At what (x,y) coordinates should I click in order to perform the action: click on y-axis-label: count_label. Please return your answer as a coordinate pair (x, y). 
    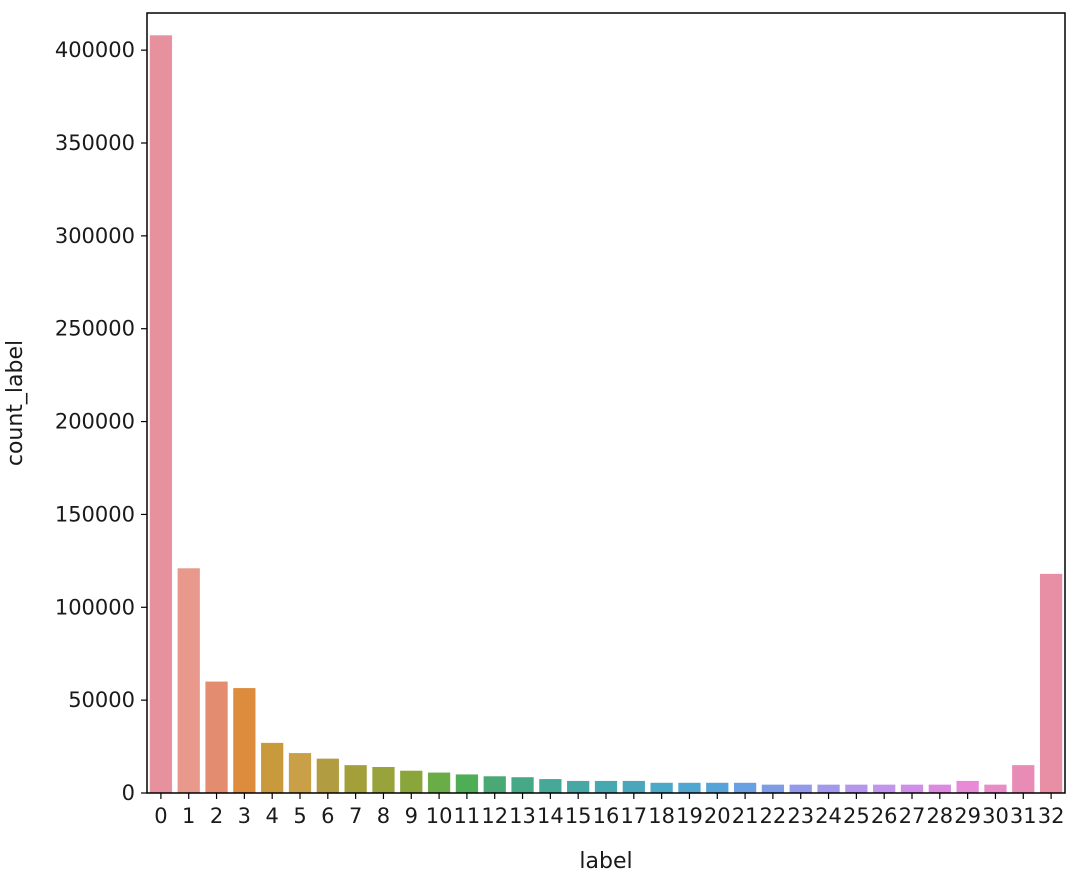
    Looking at the image, I should click on (15, 403).